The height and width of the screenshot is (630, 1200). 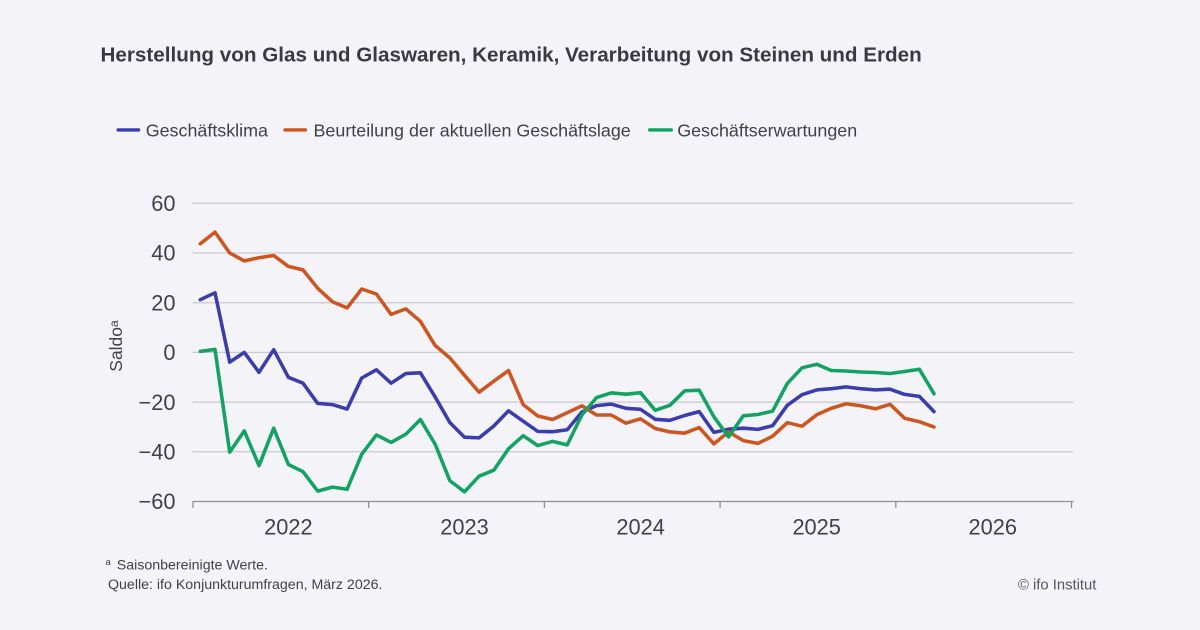 I want to click on svg-text: 2024, so click(x=640, y=527).